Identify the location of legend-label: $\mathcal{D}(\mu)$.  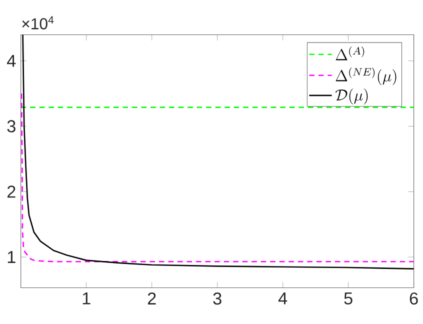
(351, 96).